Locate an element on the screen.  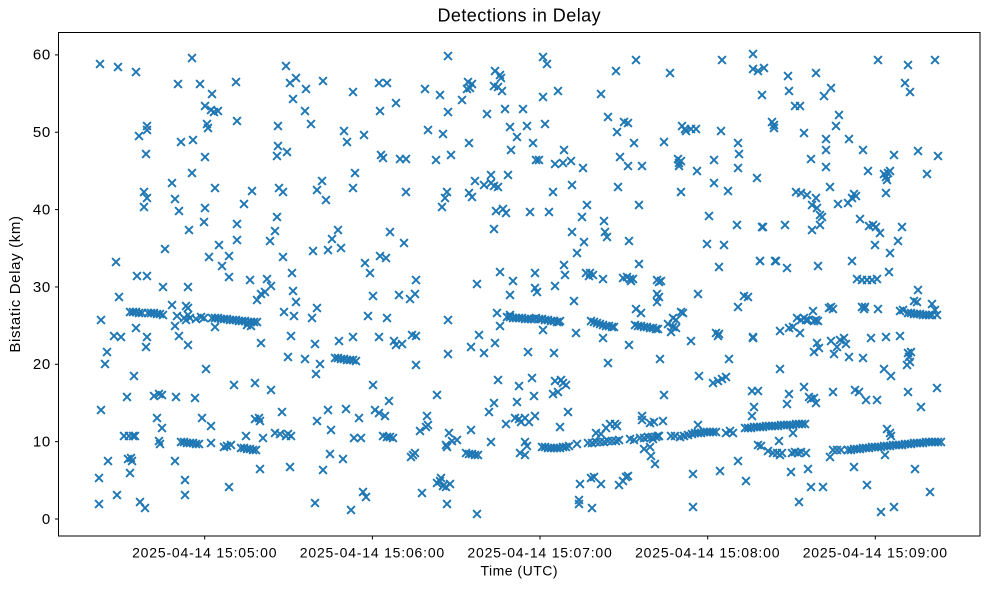
svg-text: 40 is located at coordinates (42, 209).